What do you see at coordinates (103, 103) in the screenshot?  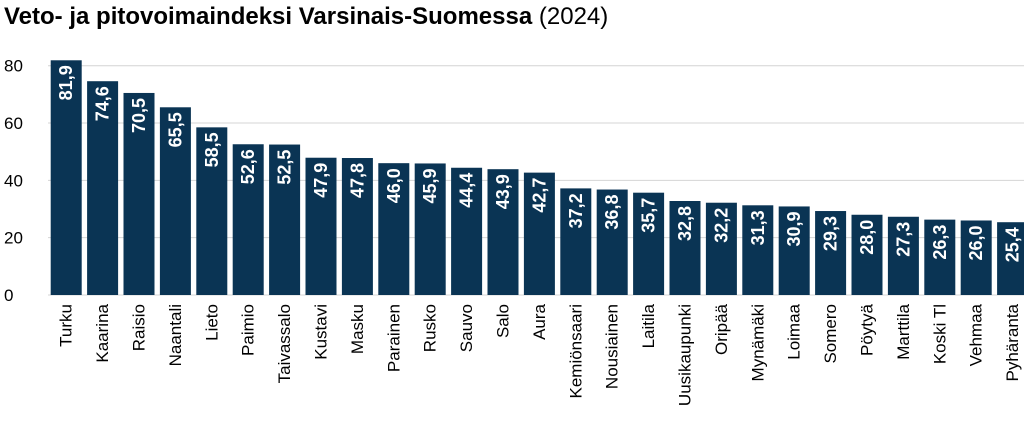 I see `bar-value-label: 74,6` at bounding box center [103, 103].